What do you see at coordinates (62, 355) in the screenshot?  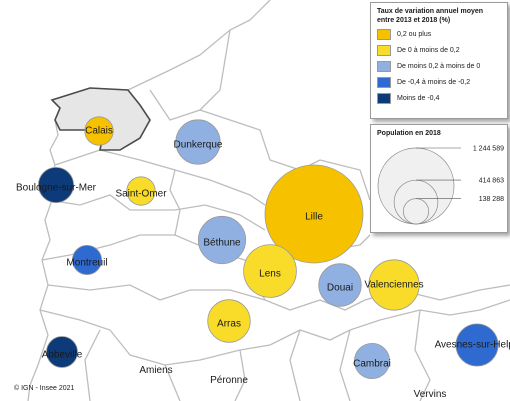 I see `label-abbeville: Abbeville` at bounding box center [62, 355].